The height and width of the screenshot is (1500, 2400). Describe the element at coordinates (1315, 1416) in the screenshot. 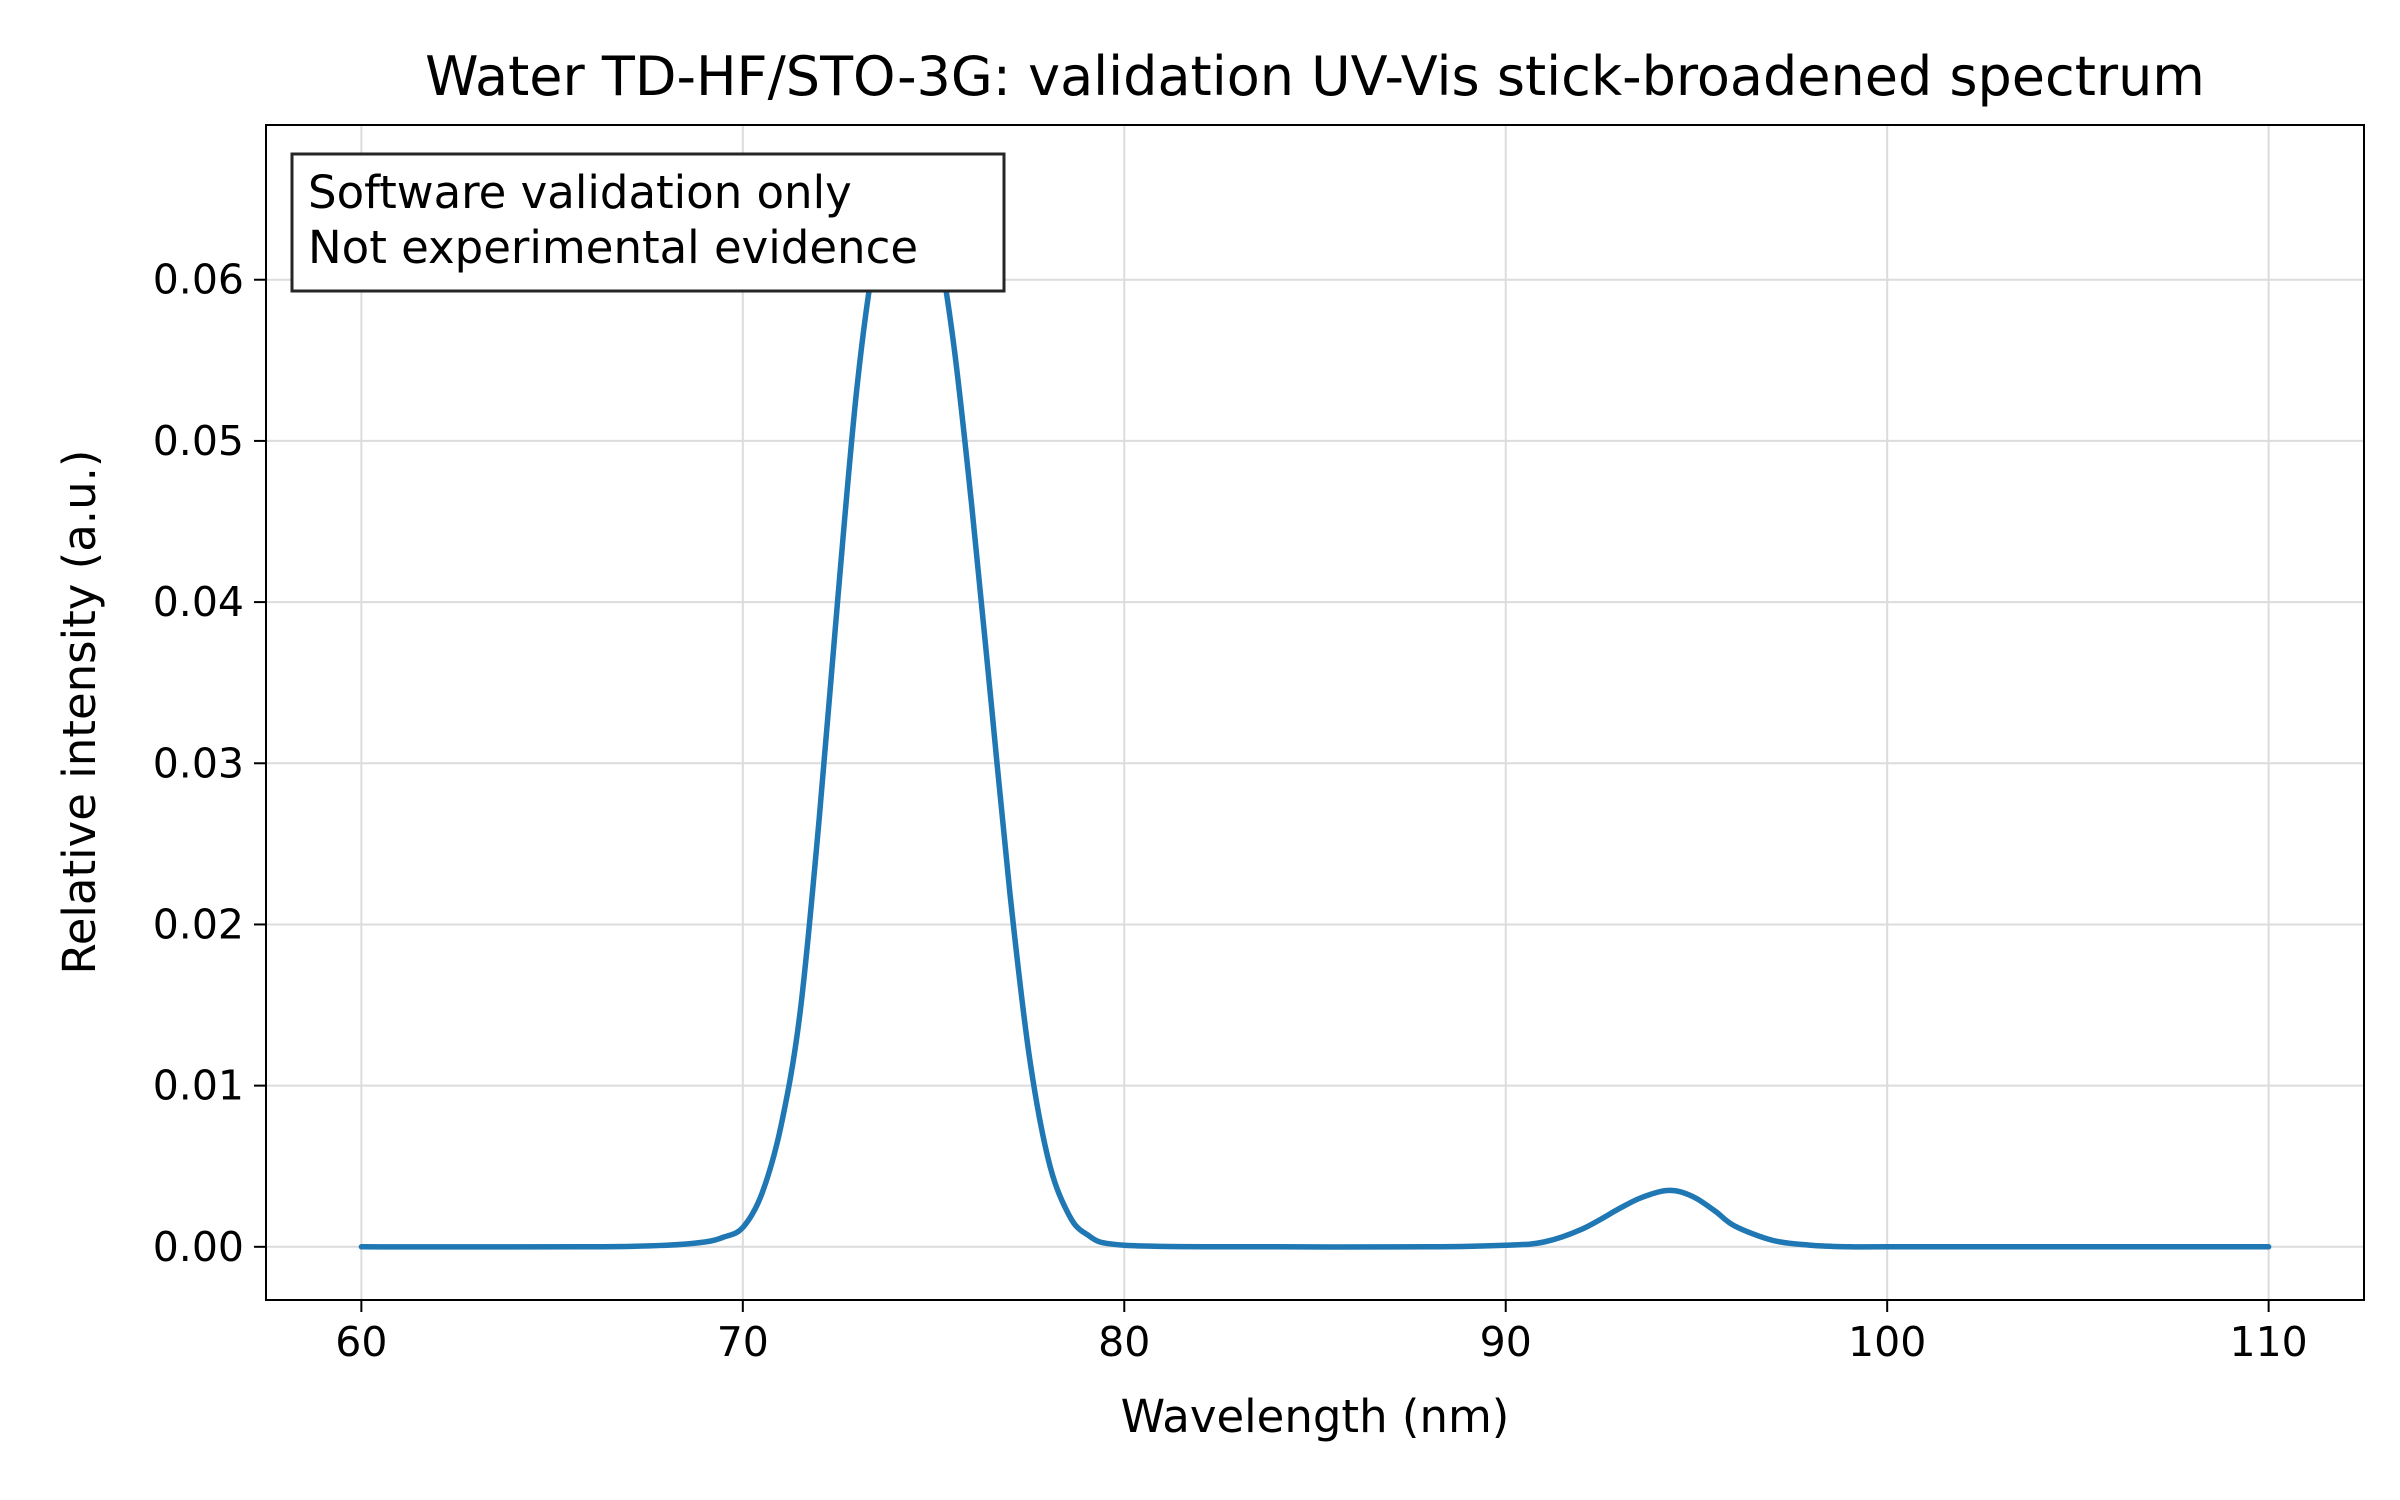

I see `x-axis-label: Wavelength (nm)` at that location.